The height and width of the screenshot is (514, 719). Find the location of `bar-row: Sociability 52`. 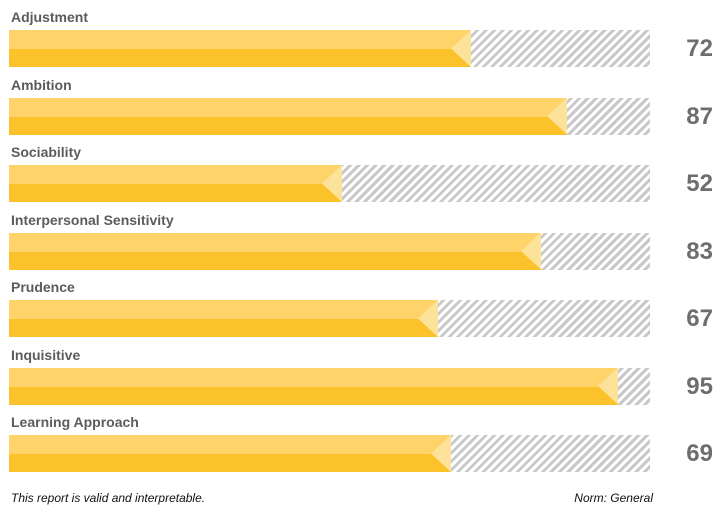

bar-row: Sociability 52 is located at coordinates (359, 178).